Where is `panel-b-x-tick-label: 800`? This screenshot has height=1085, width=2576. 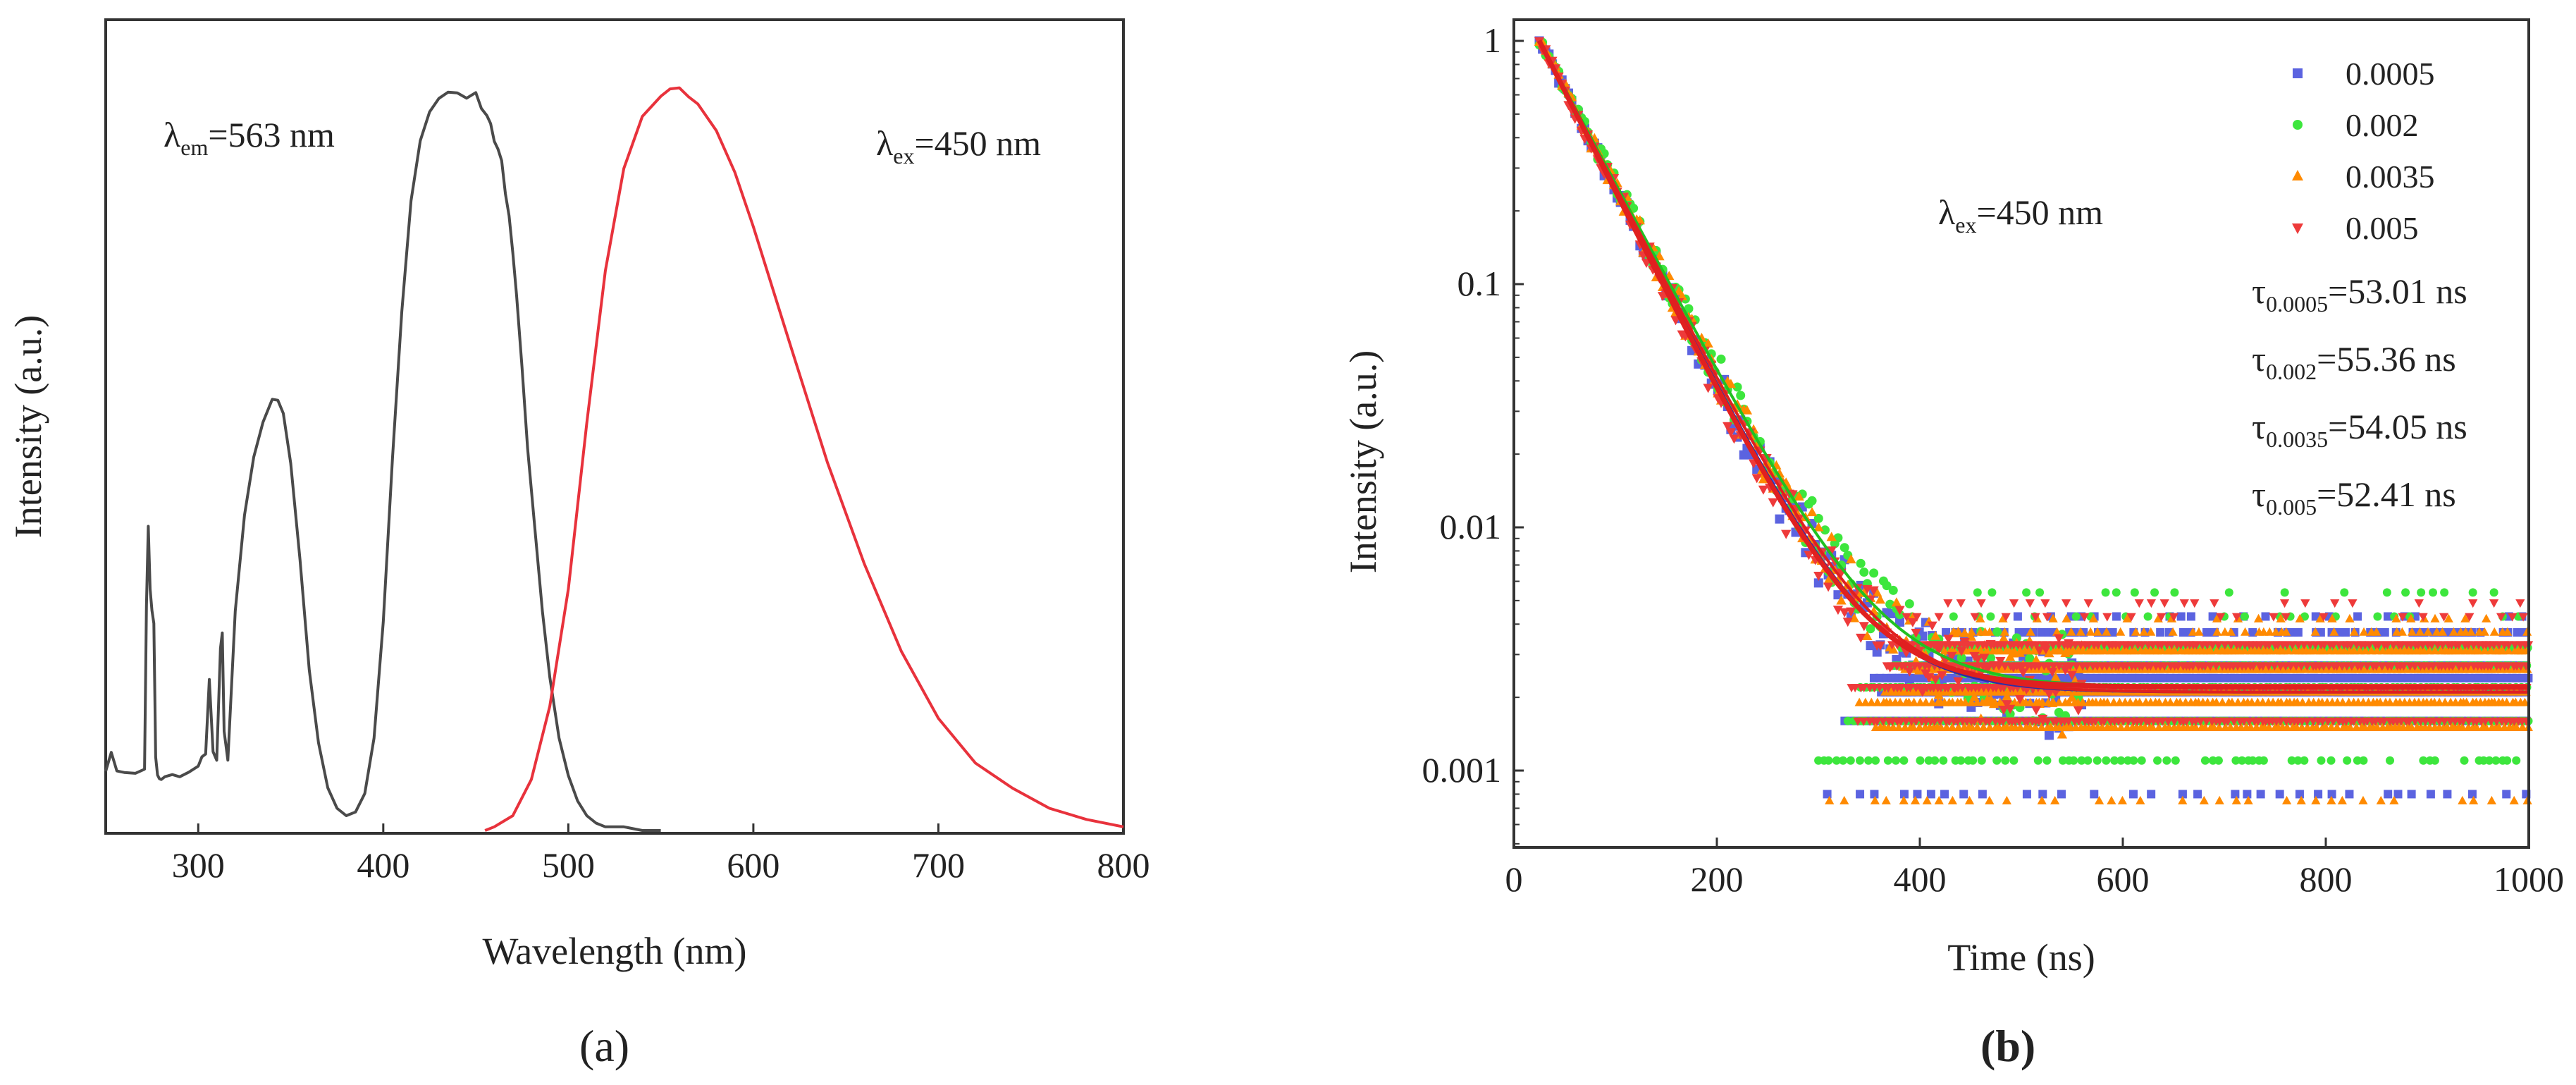
panel-b-x-tick-label: 800 is located at coordinates (2327, 879).